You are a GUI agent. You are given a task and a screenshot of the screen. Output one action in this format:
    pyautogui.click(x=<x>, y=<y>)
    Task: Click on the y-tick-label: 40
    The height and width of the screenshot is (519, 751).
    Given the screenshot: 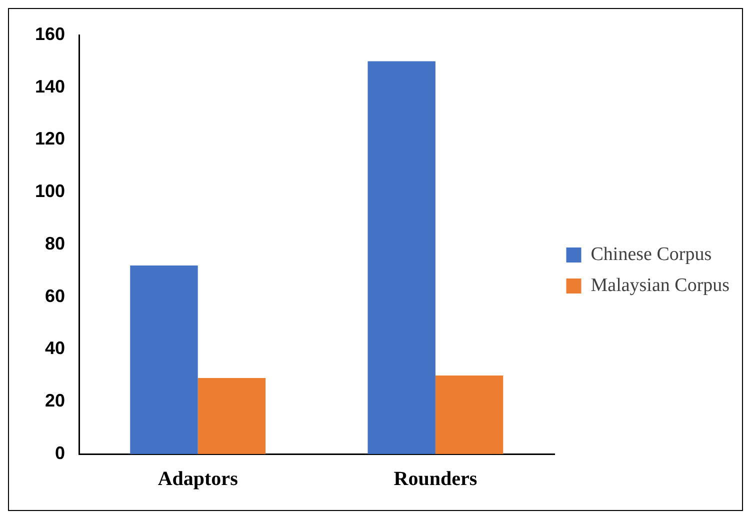 What is the action you would take?
    pyautogui.click(x=55, y=348)
    